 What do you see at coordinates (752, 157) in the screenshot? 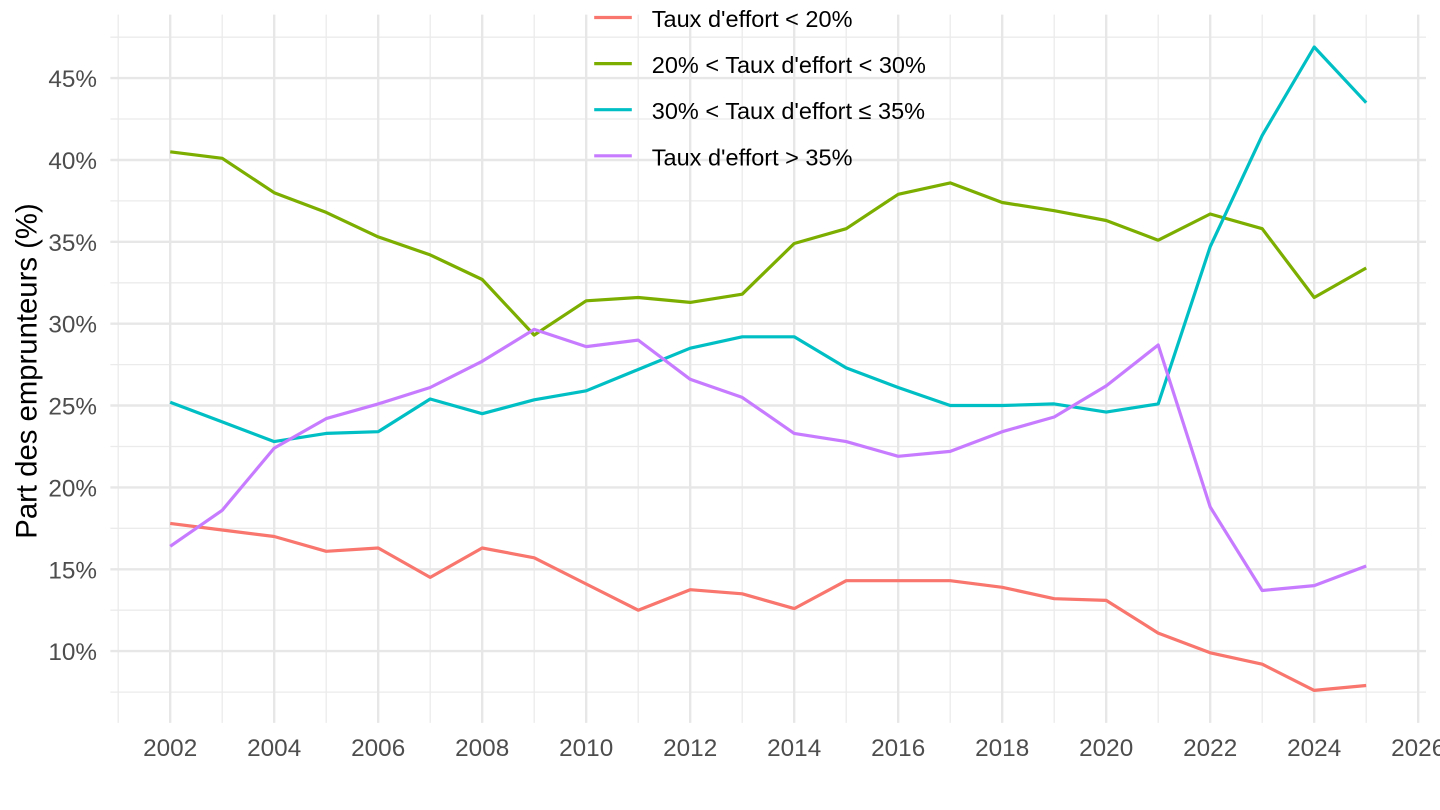
I see `svg-text: Taux d'effort > 35%` at bounding box center [752, 157].